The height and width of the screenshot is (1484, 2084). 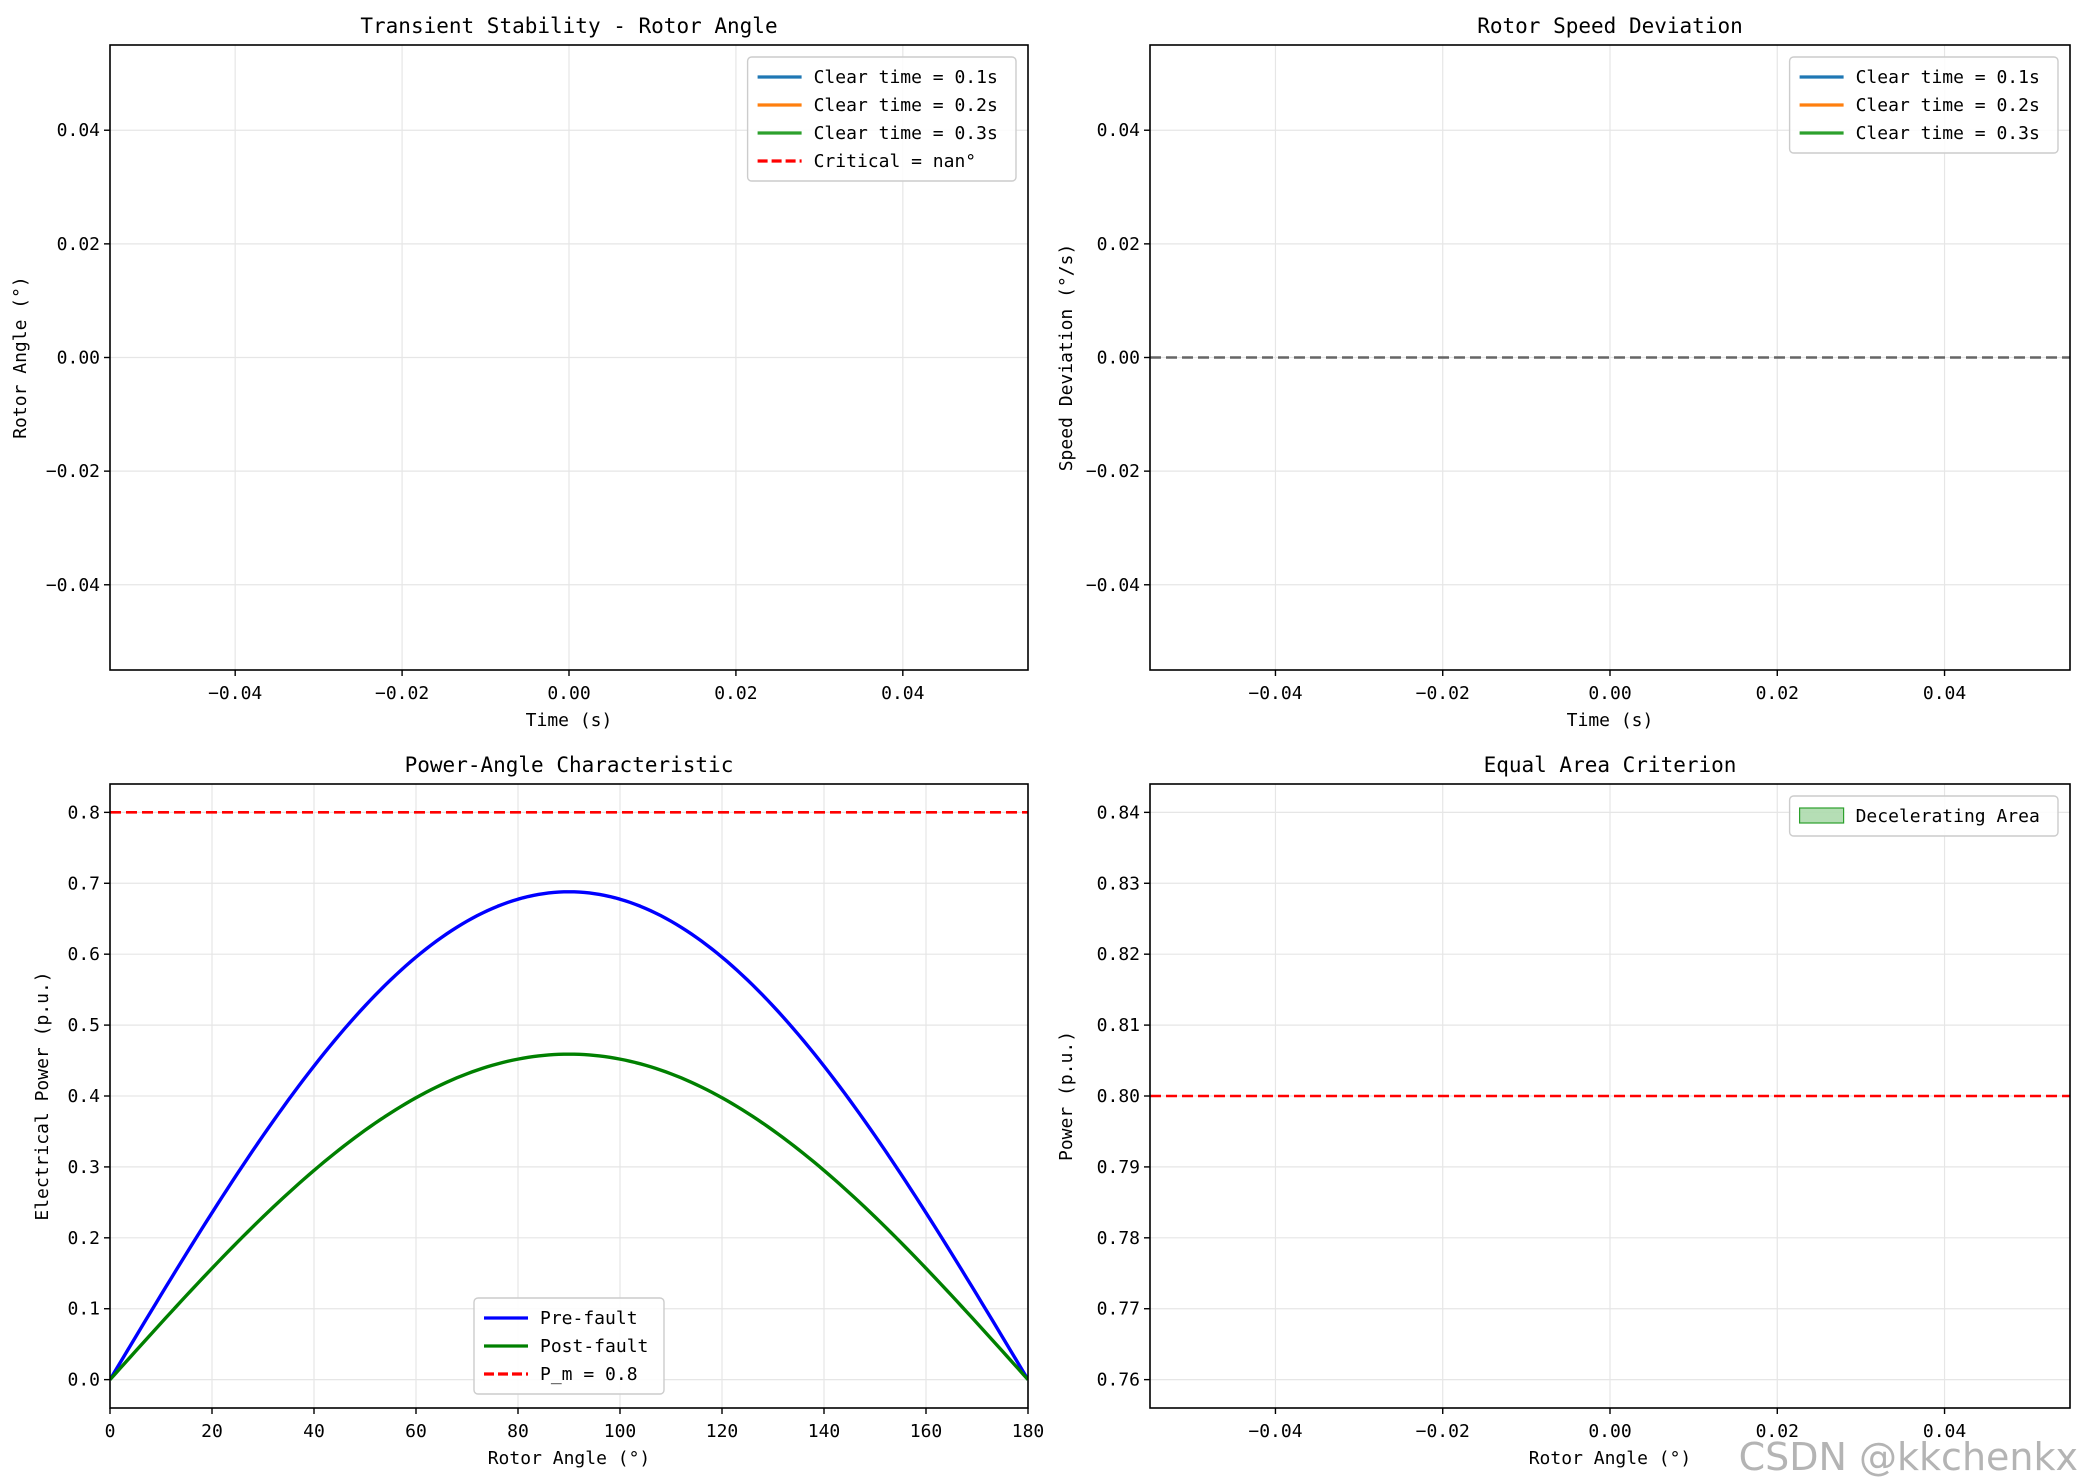 What do you see at coordinates (314, 1431) in the screenshot?
I see `x-tick-label: 40` at bounding box center [314, 1431].